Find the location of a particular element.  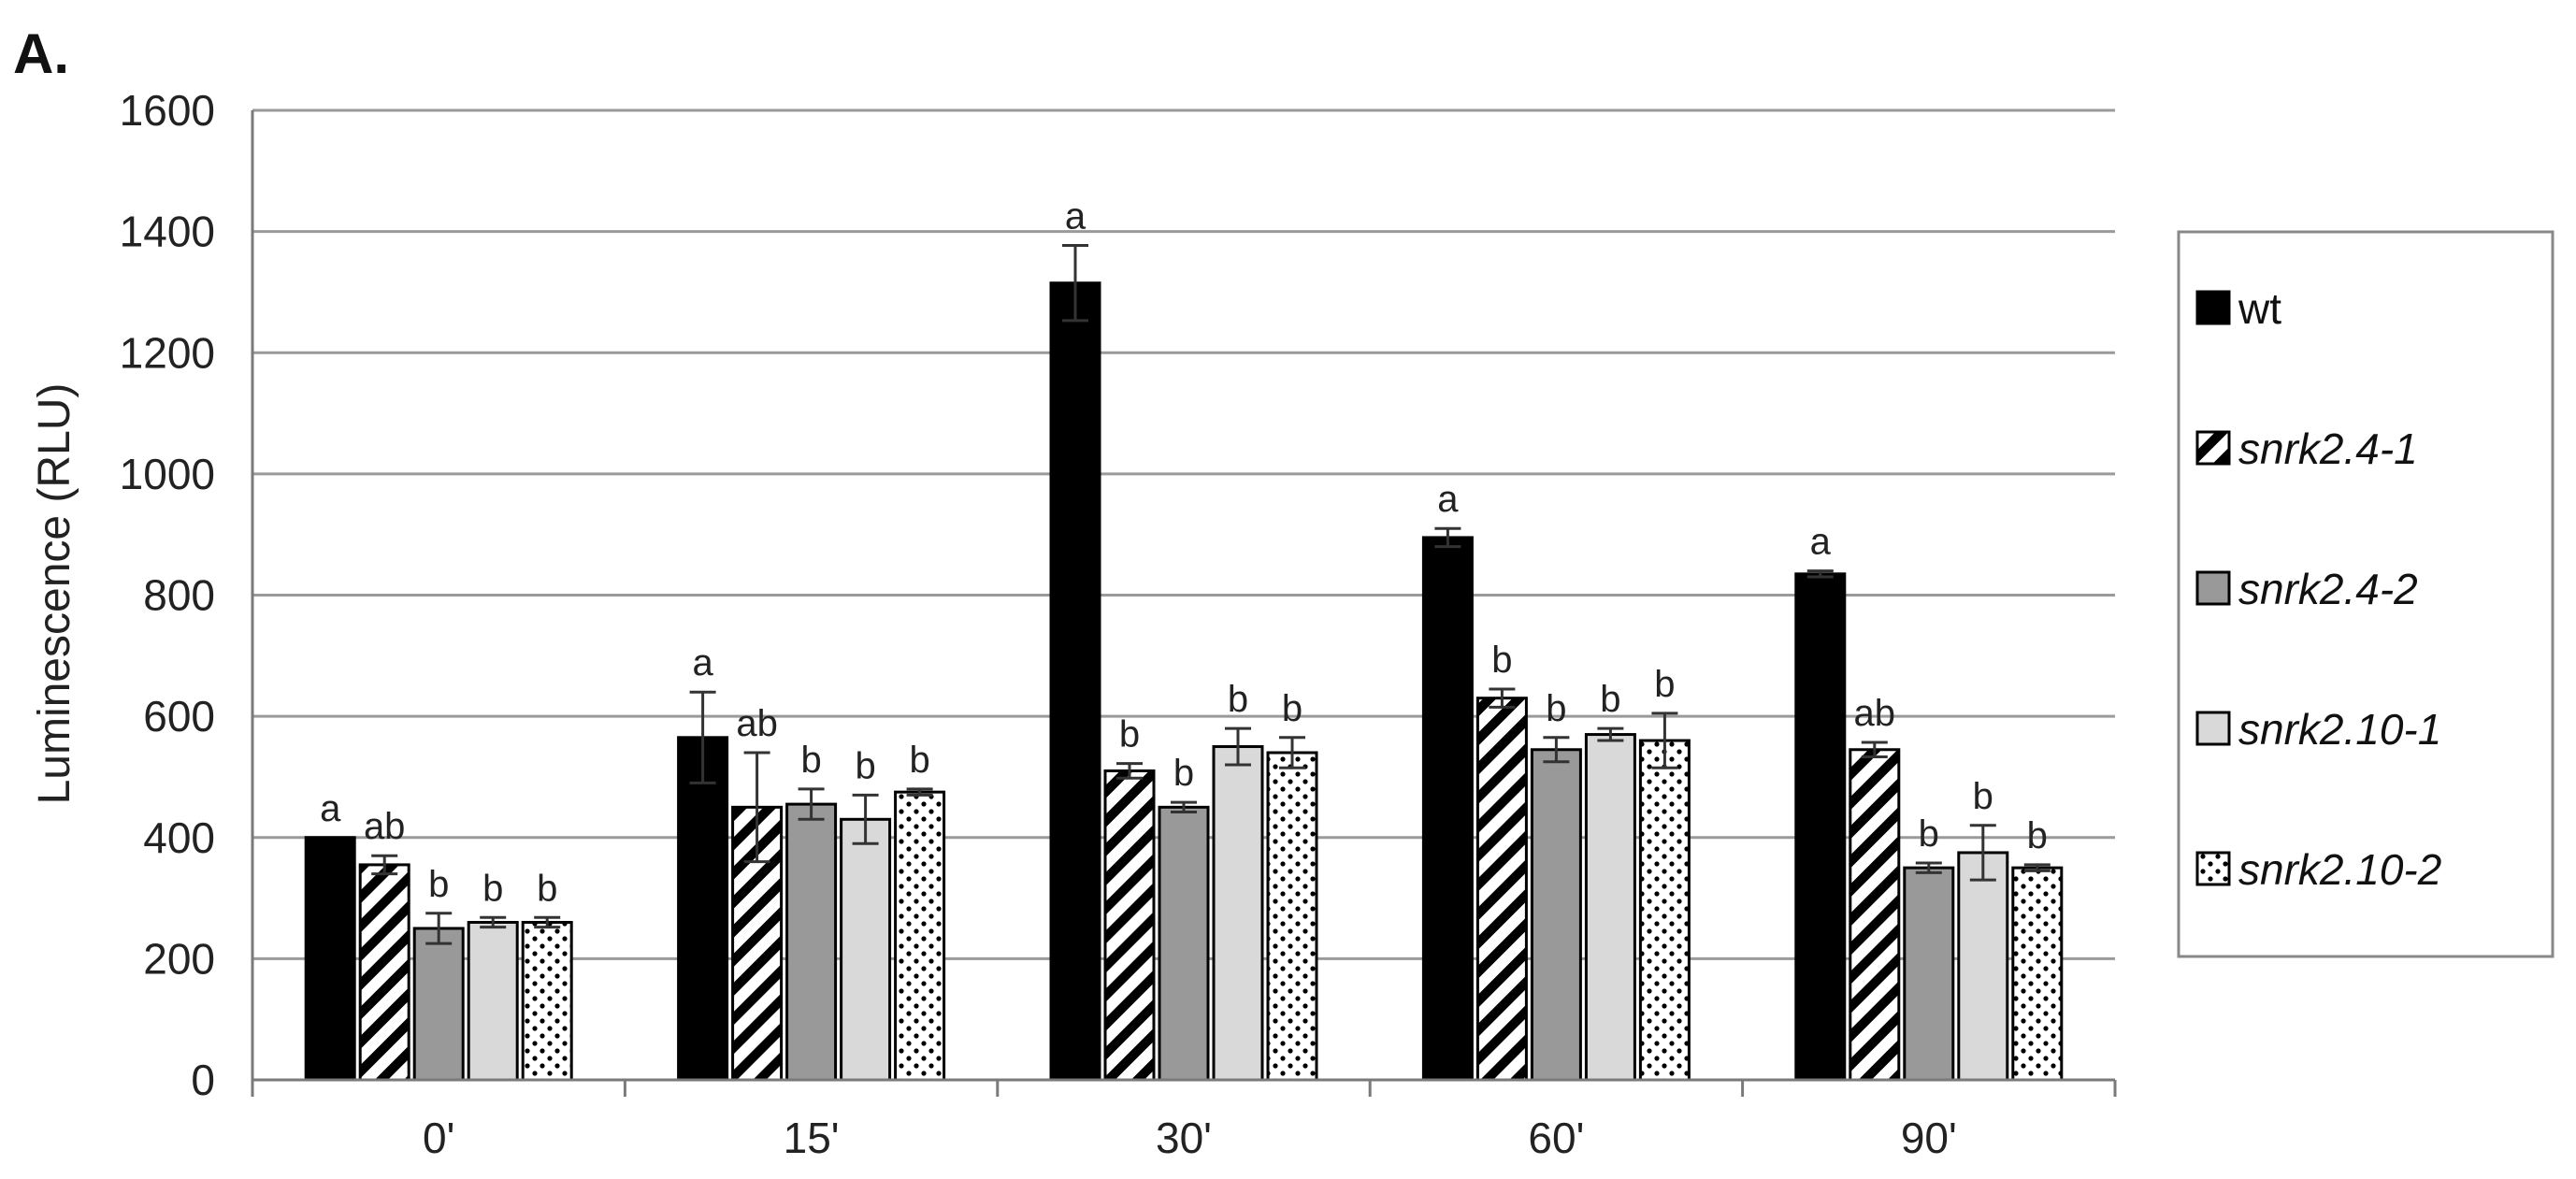

legend-box is located at coordinates (2366, 594).